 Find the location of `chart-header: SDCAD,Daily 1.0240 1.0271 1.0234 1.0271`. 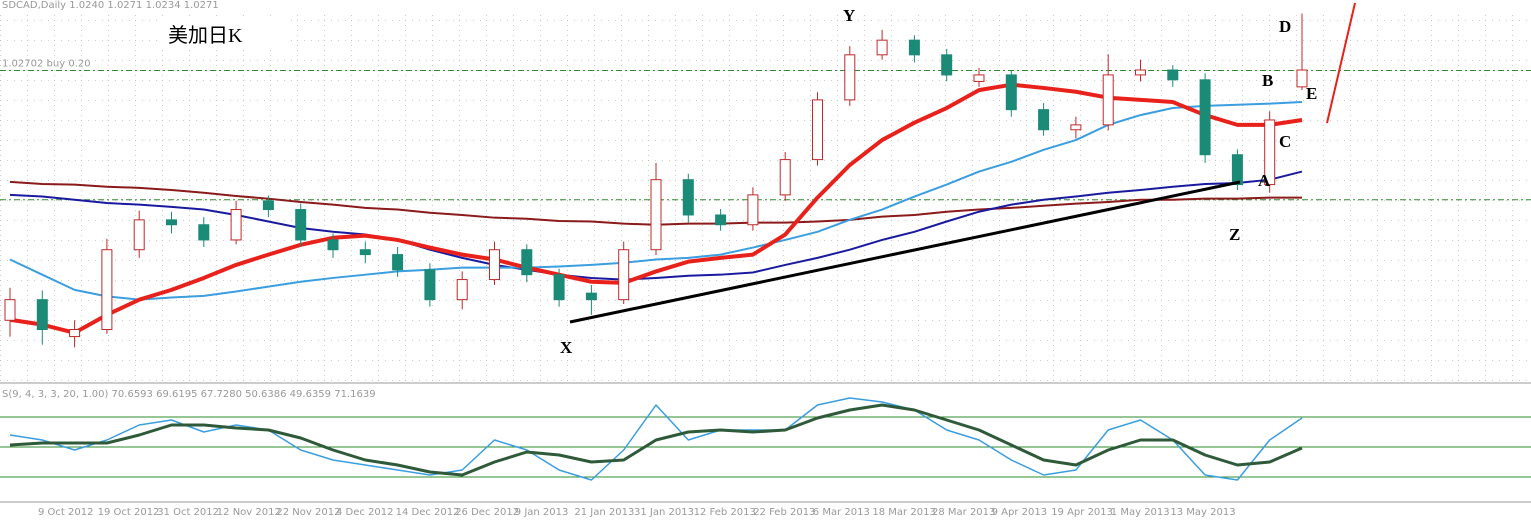

chart-header: SDCAD,Daily 1.0240 1.0271 1.0234 1.0271 is located at coordinates (110, 5).